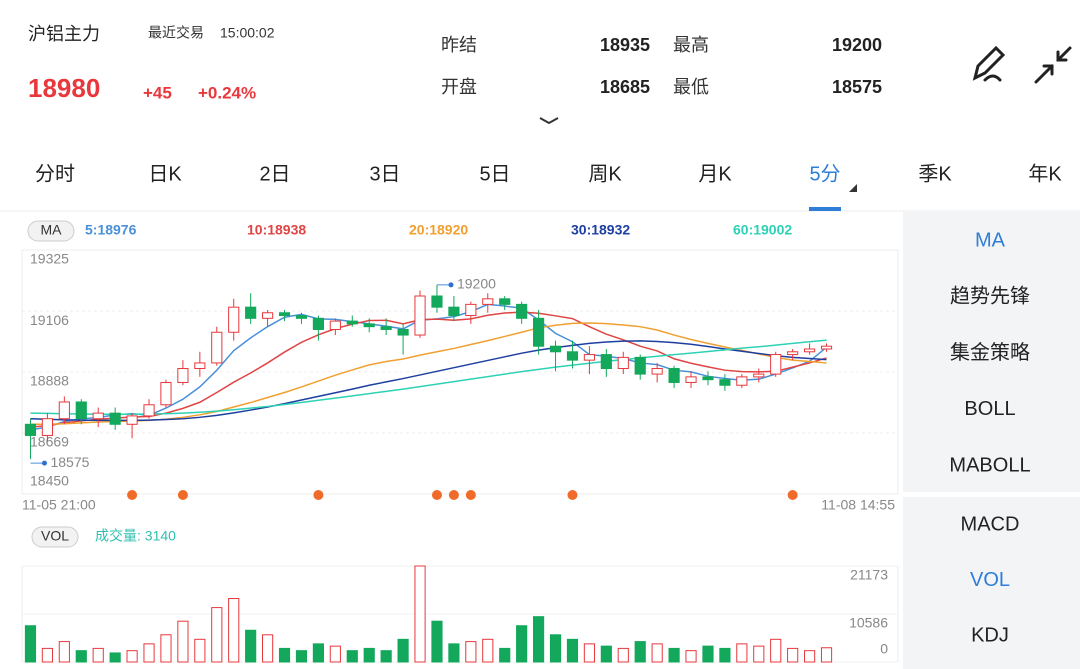 This screenshot has height=669, width=1080. I want to click on ma-line, so click(428, 377).